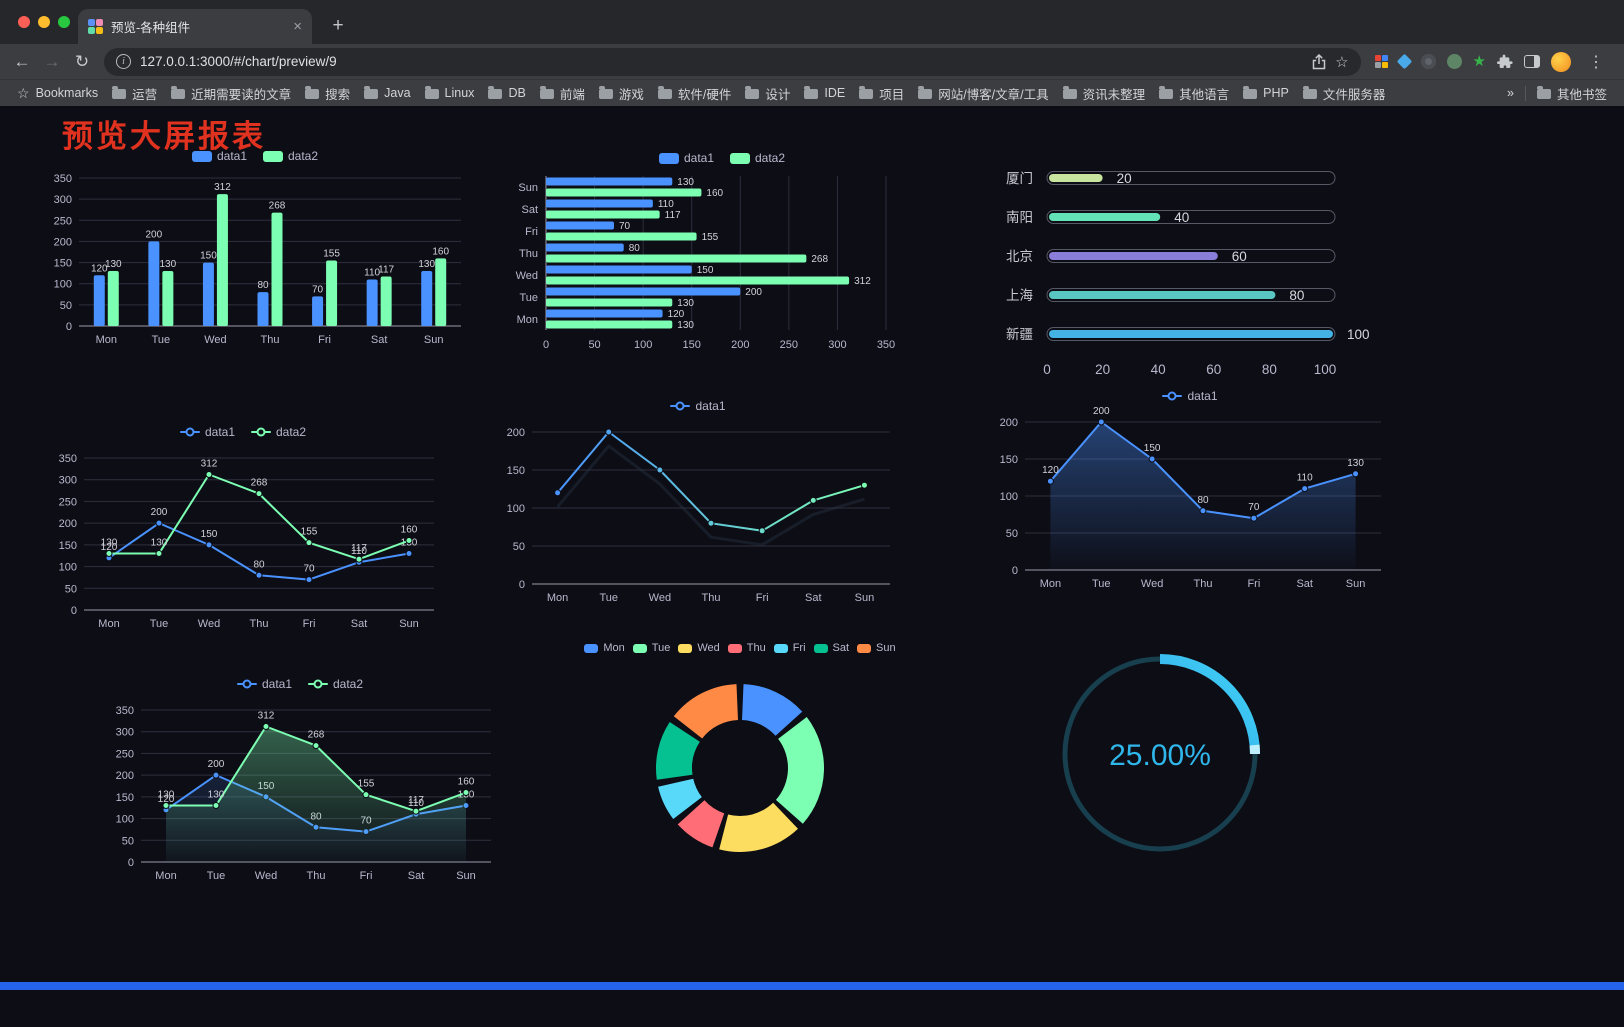 This screenshot has height=1027, width=1624. Describe the element at coordinates (1344, 93) in the screenshot. I see `bookmark-folder: 文件服务器` at that location.